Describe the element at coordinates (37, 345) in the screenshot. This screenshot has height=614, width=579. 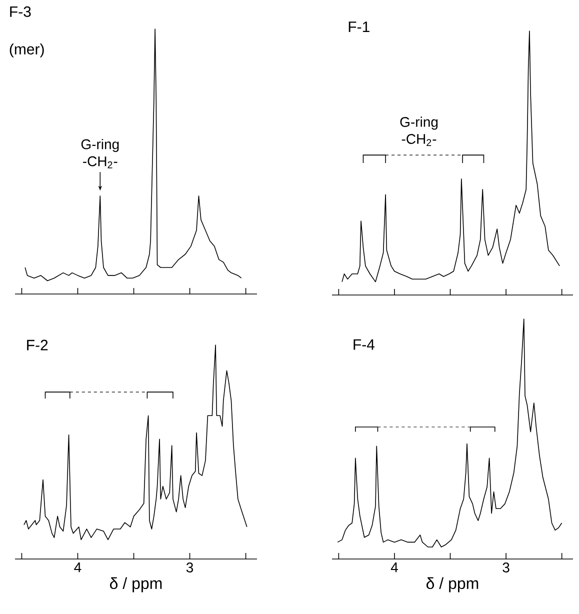
I see `chart-title: F-2` at that location.